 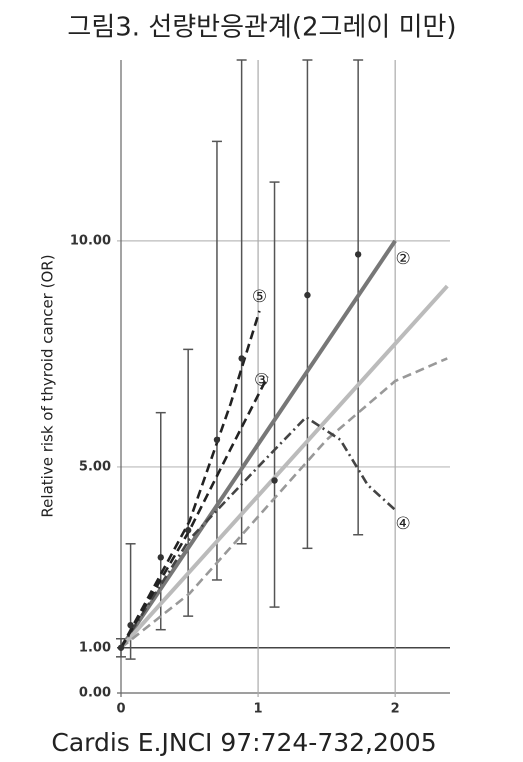 What do you see at coordinates (120, 709) in the screenshot?
I see `x-tick-label: 0` at bounding box center [120, 709].